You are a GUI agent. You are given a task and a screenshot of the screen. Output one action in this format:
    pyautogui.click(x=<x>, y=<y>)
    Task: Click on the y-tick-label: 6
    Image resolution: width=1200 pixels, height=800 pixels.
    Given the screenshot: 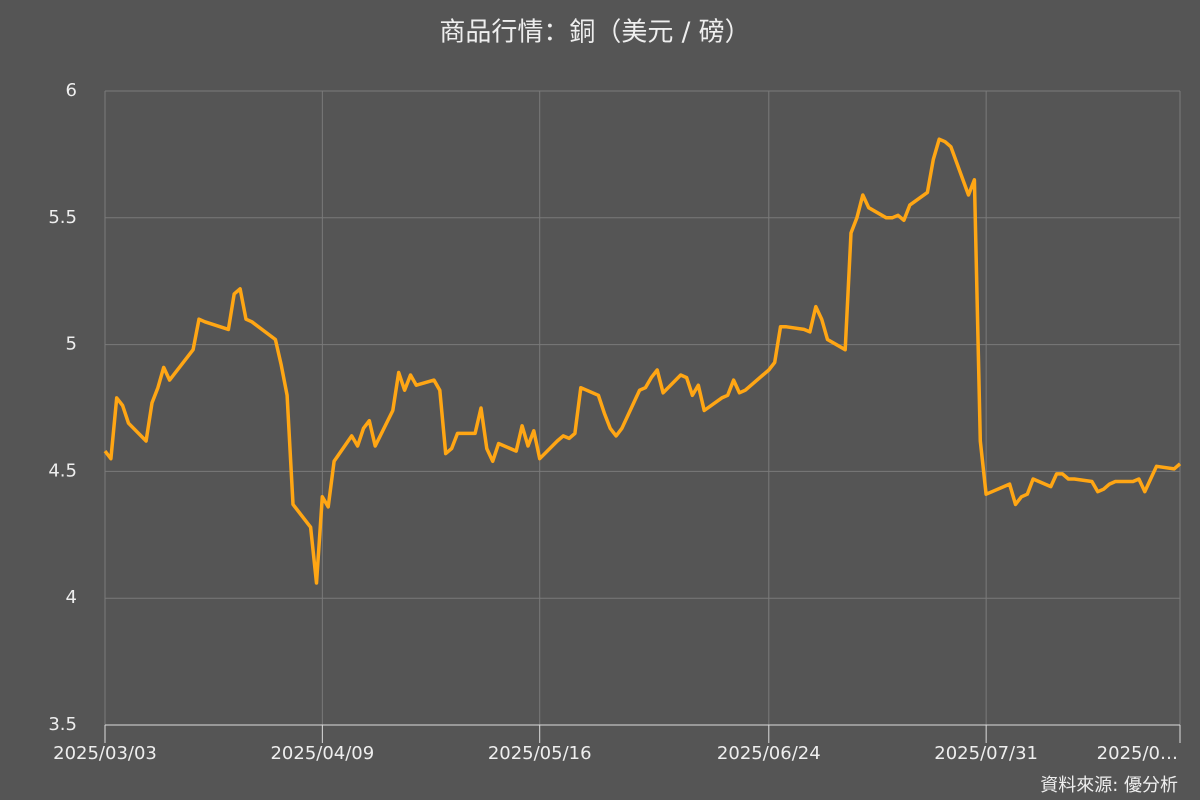 What is the action you would take?
    pyautogui.click(x=71, y=90)
    